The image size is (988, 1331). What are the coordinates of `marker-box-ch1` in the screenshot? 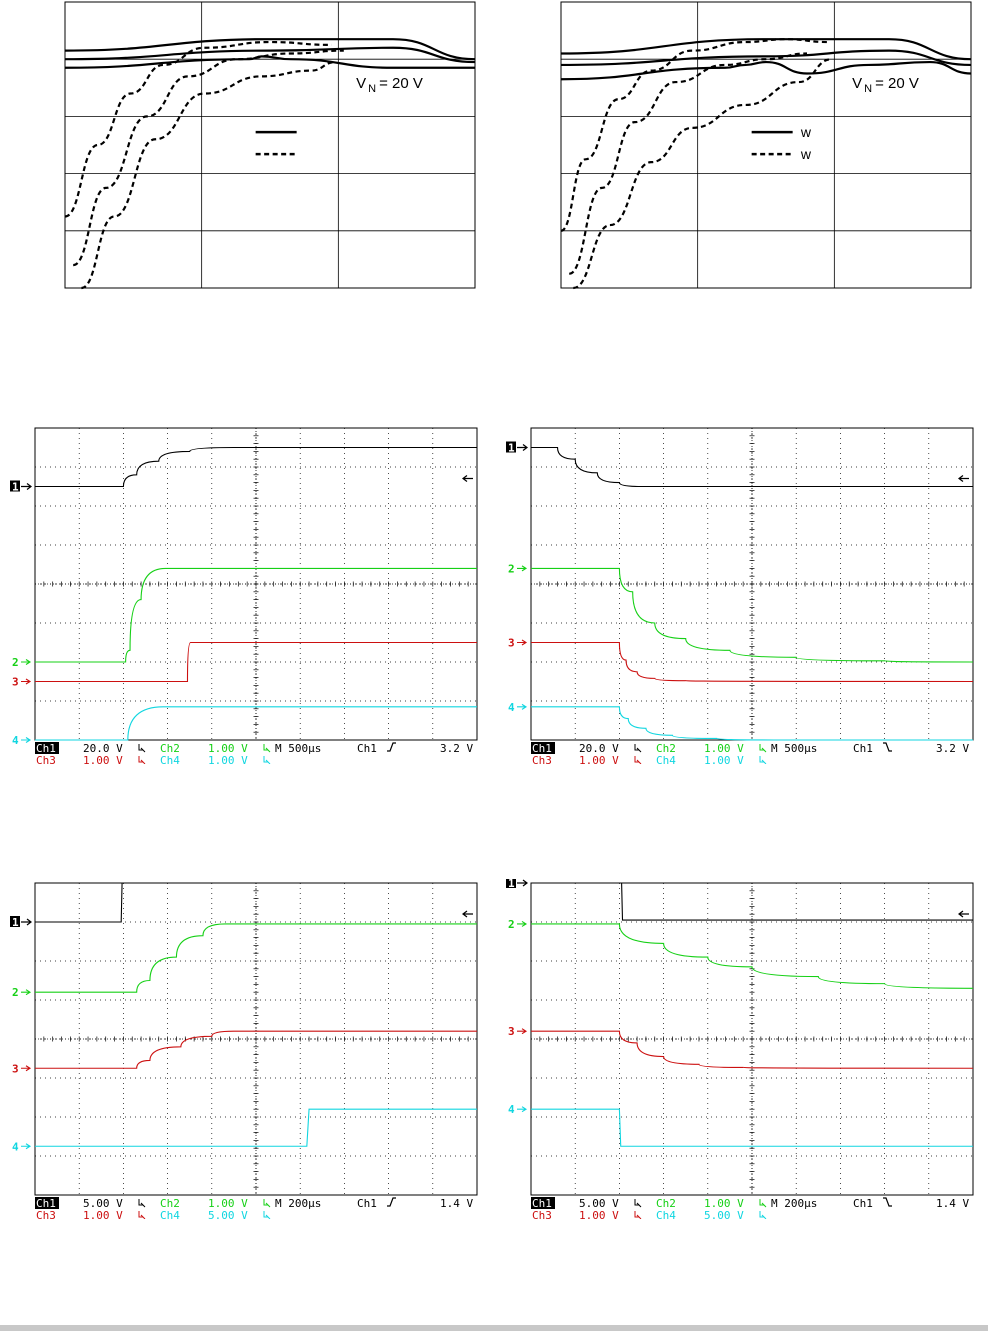 It's located at (15, 486).